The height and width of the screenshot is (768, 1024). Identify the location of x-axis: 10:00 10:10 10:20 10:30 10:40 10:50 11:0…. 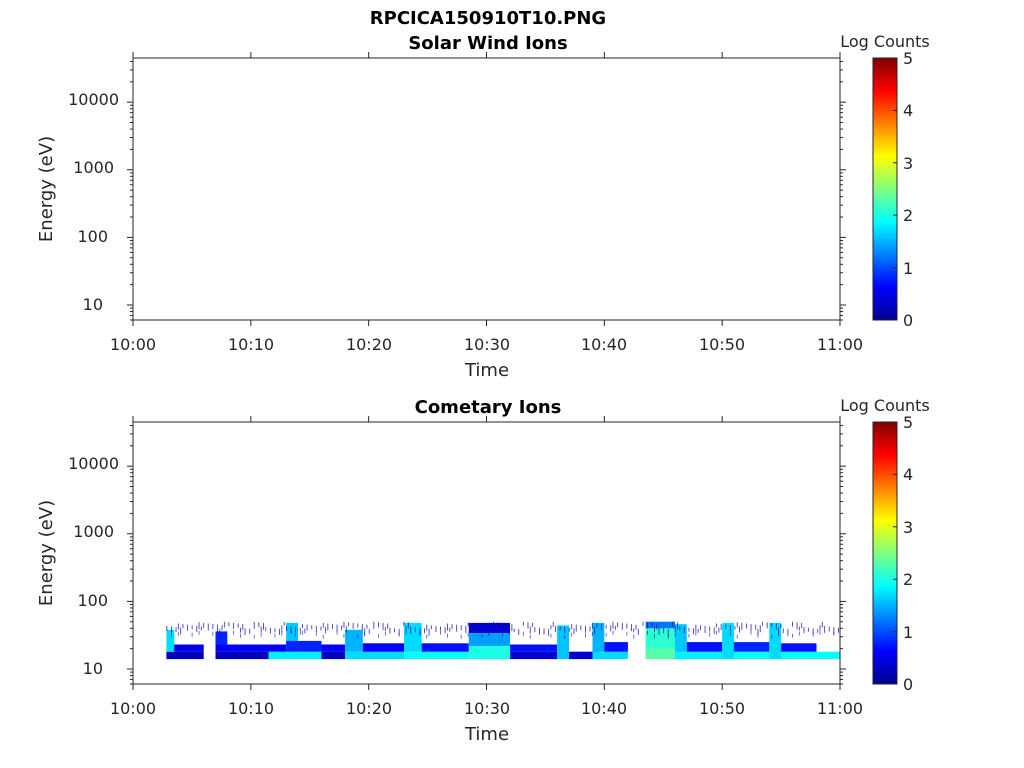
(486, 708).